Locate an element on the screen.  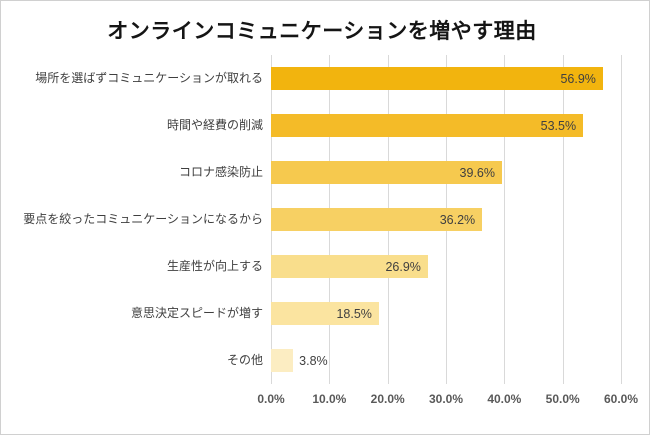
category-label: コロナ感染防止 is located at coordinates (220, 171).